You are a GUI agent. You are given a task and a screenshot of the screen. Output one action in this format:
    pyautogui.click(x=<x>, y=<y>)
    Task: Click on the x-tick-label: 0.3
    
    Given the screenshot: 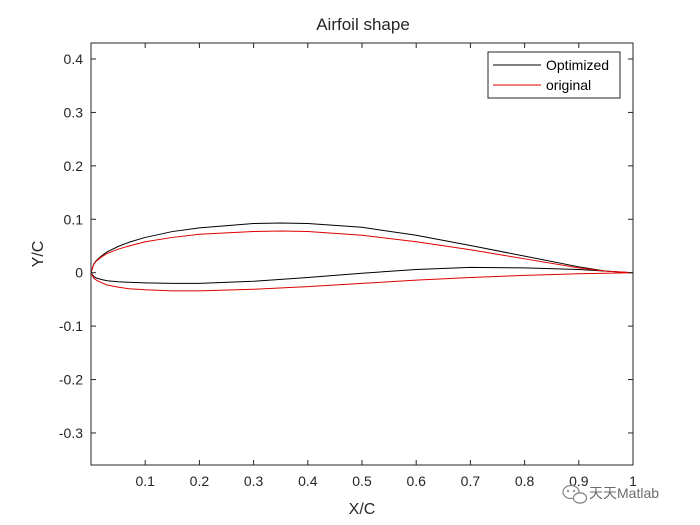 What is the action you would take?
    pyautogui.click(x=254, y=481)
    